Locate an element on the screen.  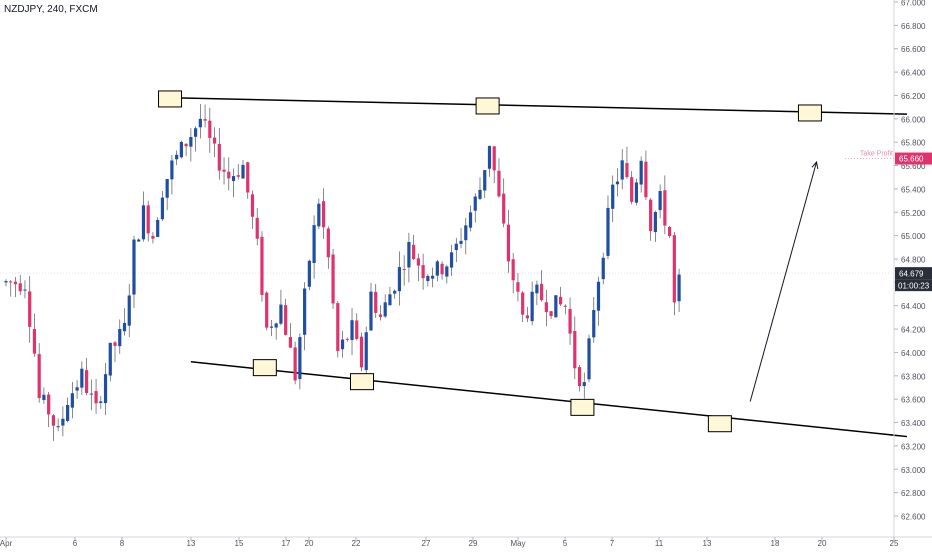
time-tick-label: 22 is located at coordinates (356, 543).